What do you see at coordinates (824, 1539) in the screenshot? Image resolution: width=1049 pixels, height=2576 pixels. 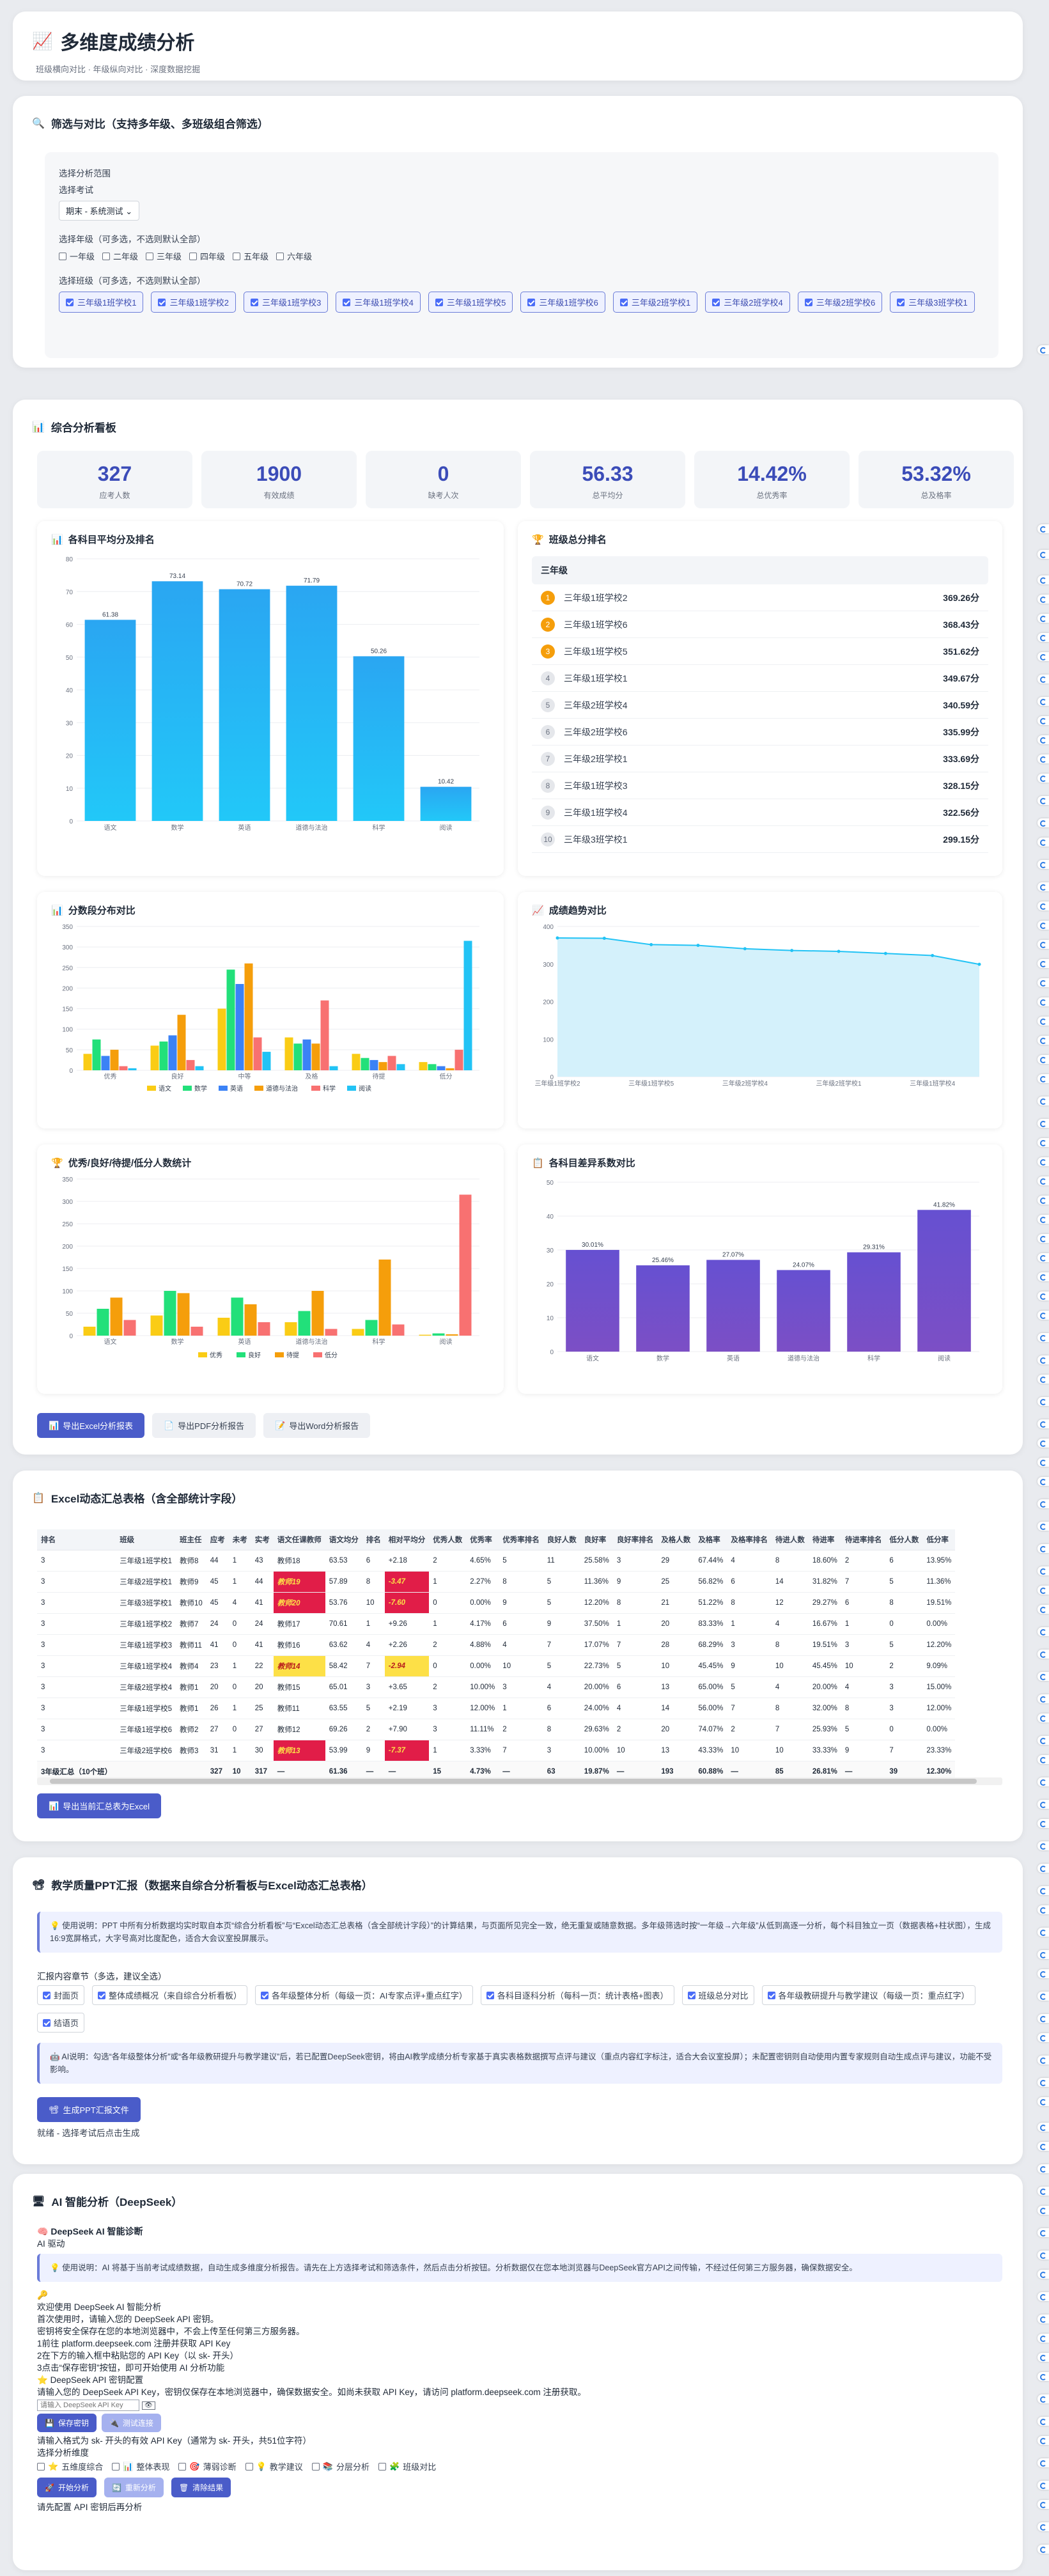 I see `table-header: 待进率` at bounding box center [824, 1539].